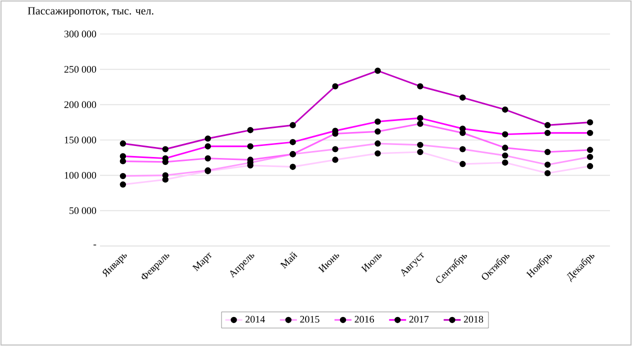 The height and width of the screenshot is (346, 632). Describe the element at coordinates (364, 319) in the screenshot. I see `legend-label: 2016` at that location.